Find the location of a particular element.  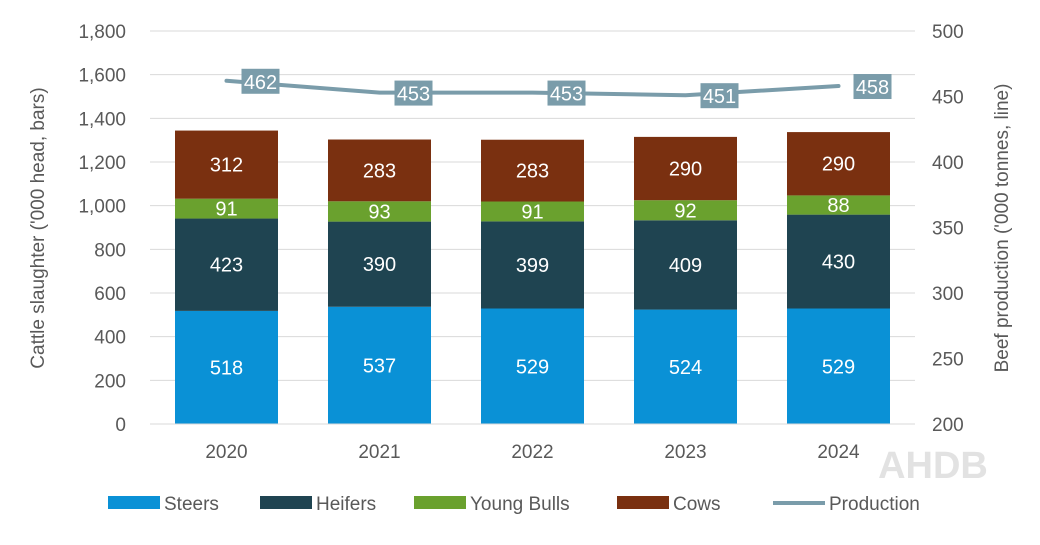

x-tick-label: 2024 is located at coordinates (838, 452).